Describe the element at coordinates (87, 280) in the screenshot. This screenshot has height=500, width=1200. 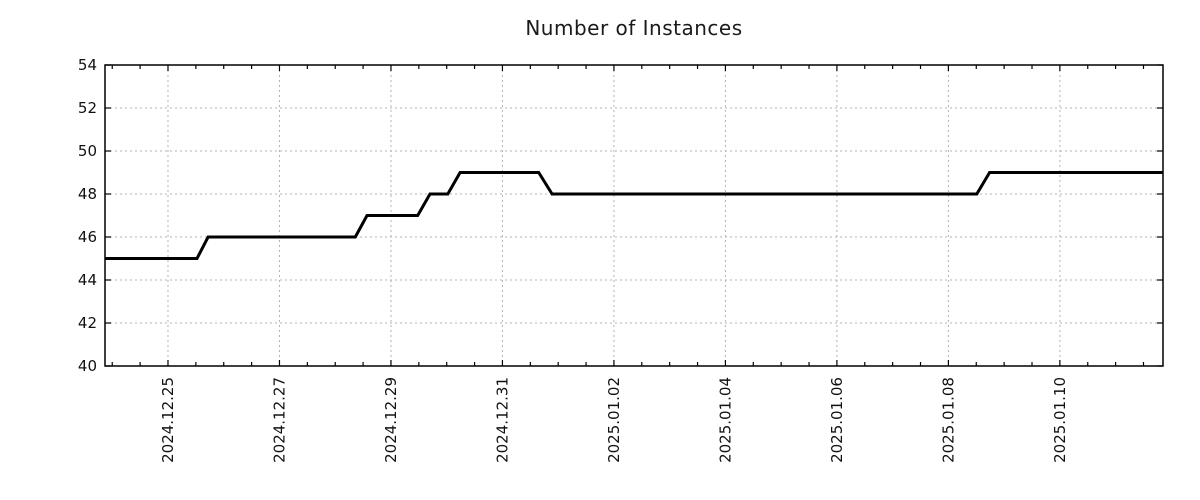
I see `y-axis-label: 44` at that location.